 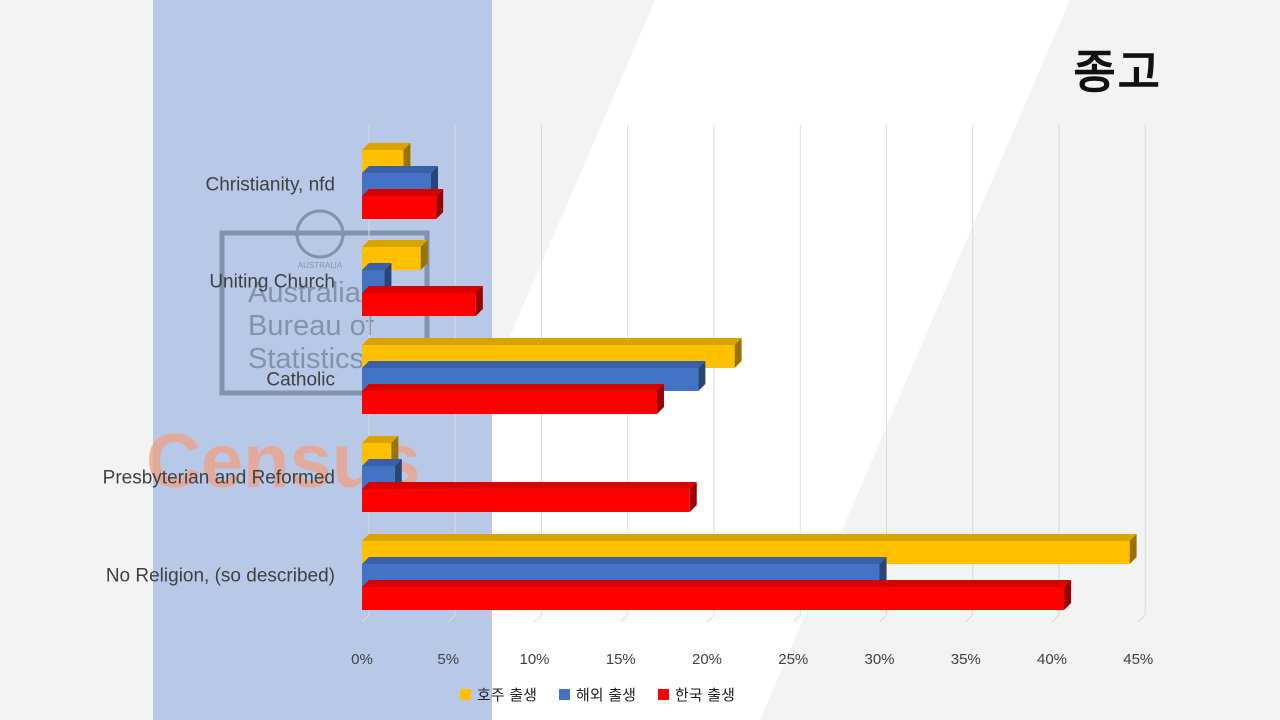 What do you see at coordinates (311, 326) in the screenshot?
I see `logo-line-2: Bureau of` at bounding box center [311, 326].